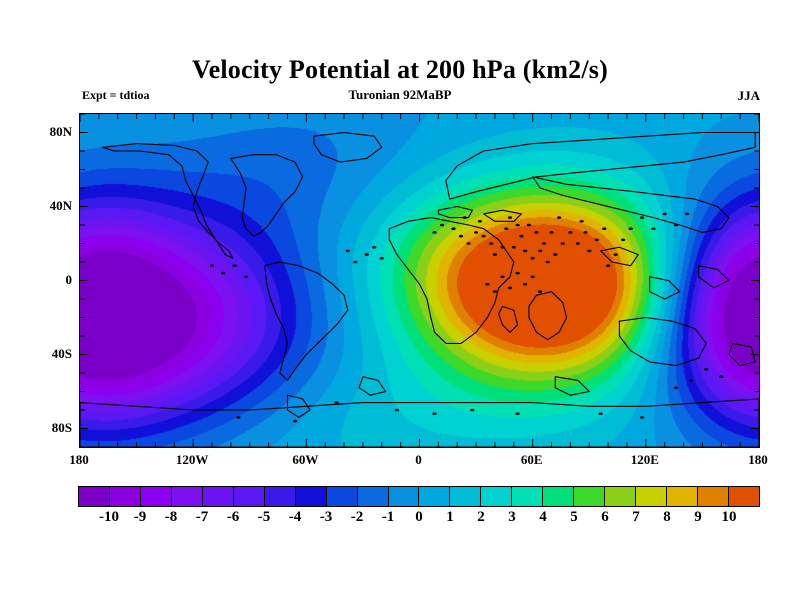  What do you see at coordinates (574, 517) in the screenshot?
I see `colorbar-tick-label: 5` at bounding box center [574, 517].